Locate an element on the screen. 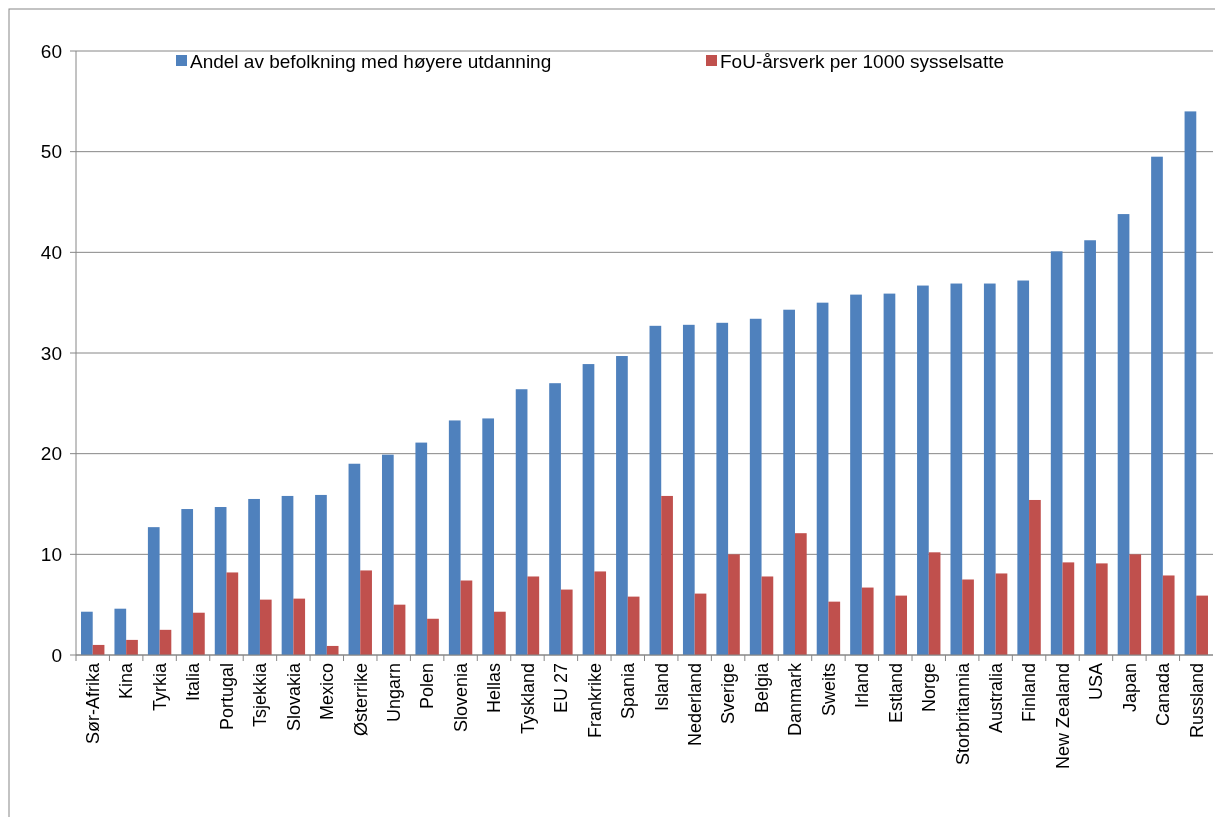 Image resolution: width=1215 pixels, height=817 pixels. x-tick-label: Spania is located at coordinates (628, 691).